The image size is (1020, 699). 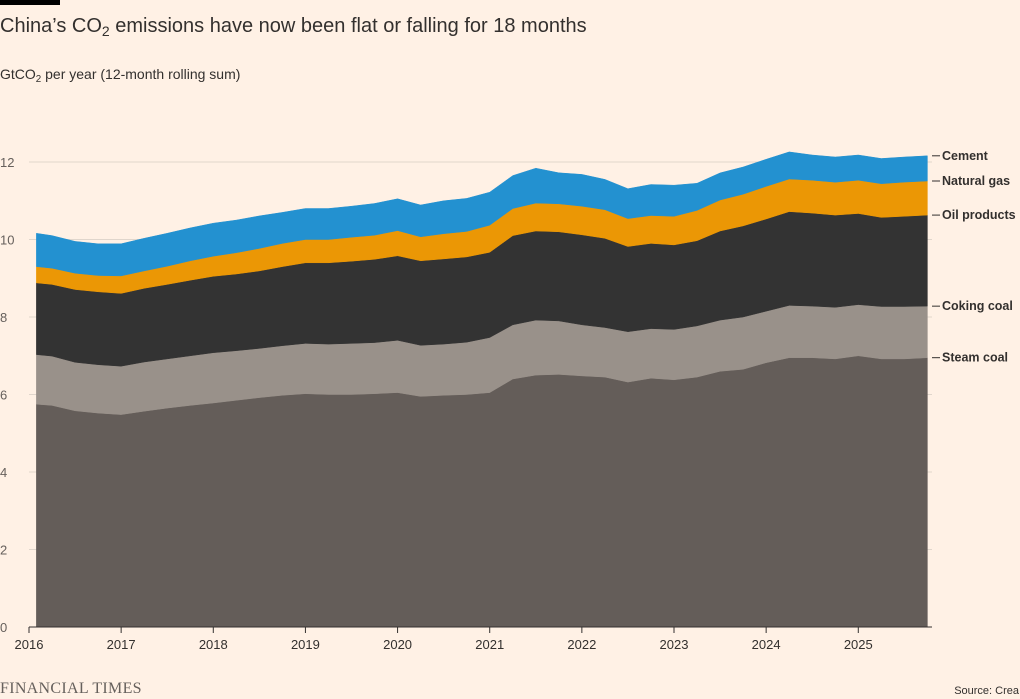 I want to click on series-label-coking-coal: Coking coal, so click(x=977, y=306).